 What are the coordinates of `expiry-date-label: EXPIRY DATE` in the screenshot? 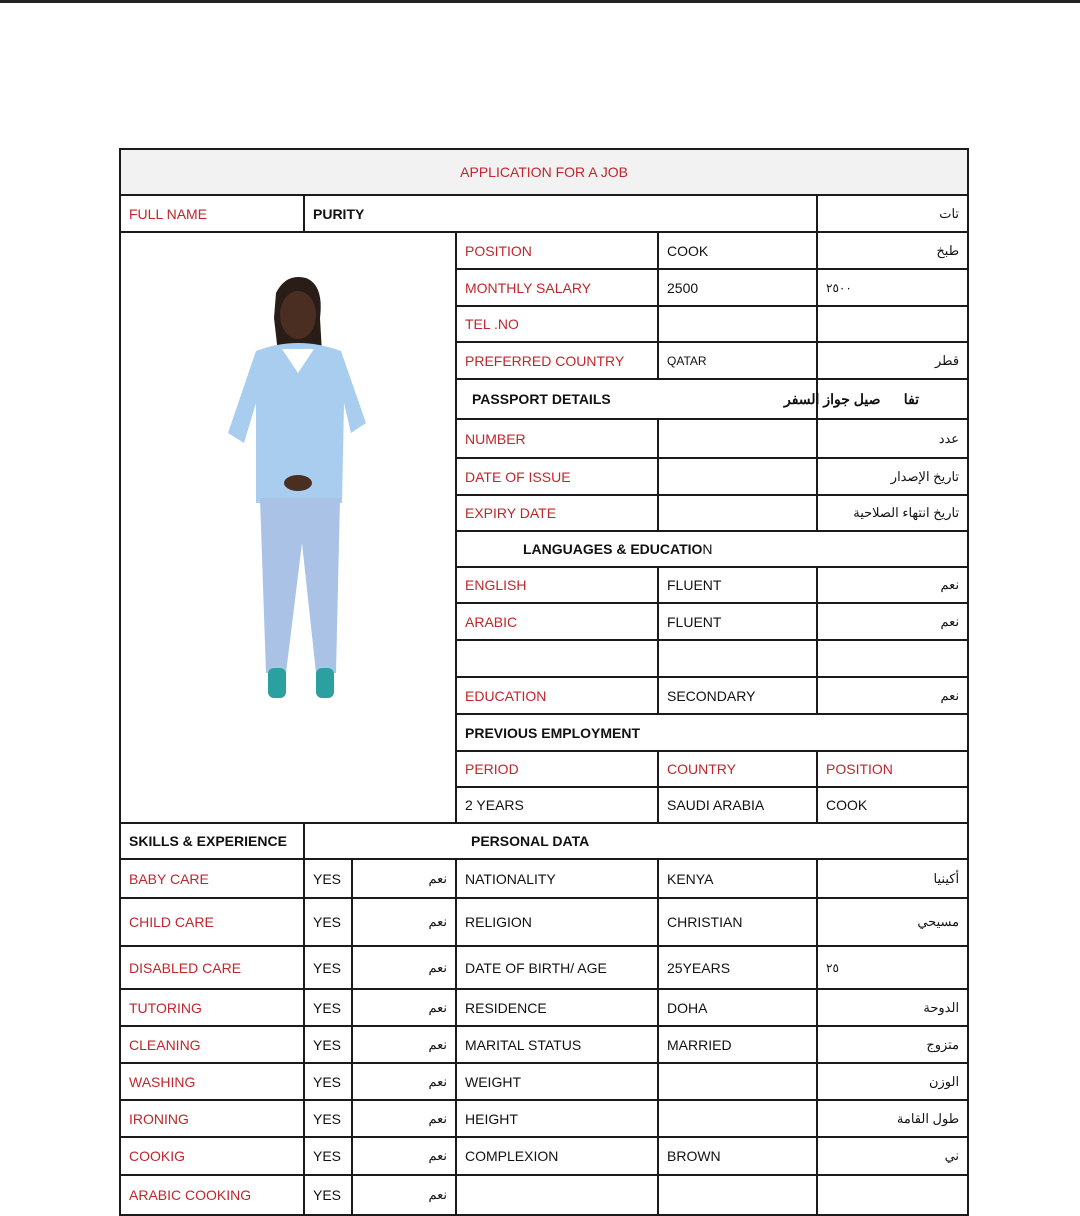 It's located at (557, 513).